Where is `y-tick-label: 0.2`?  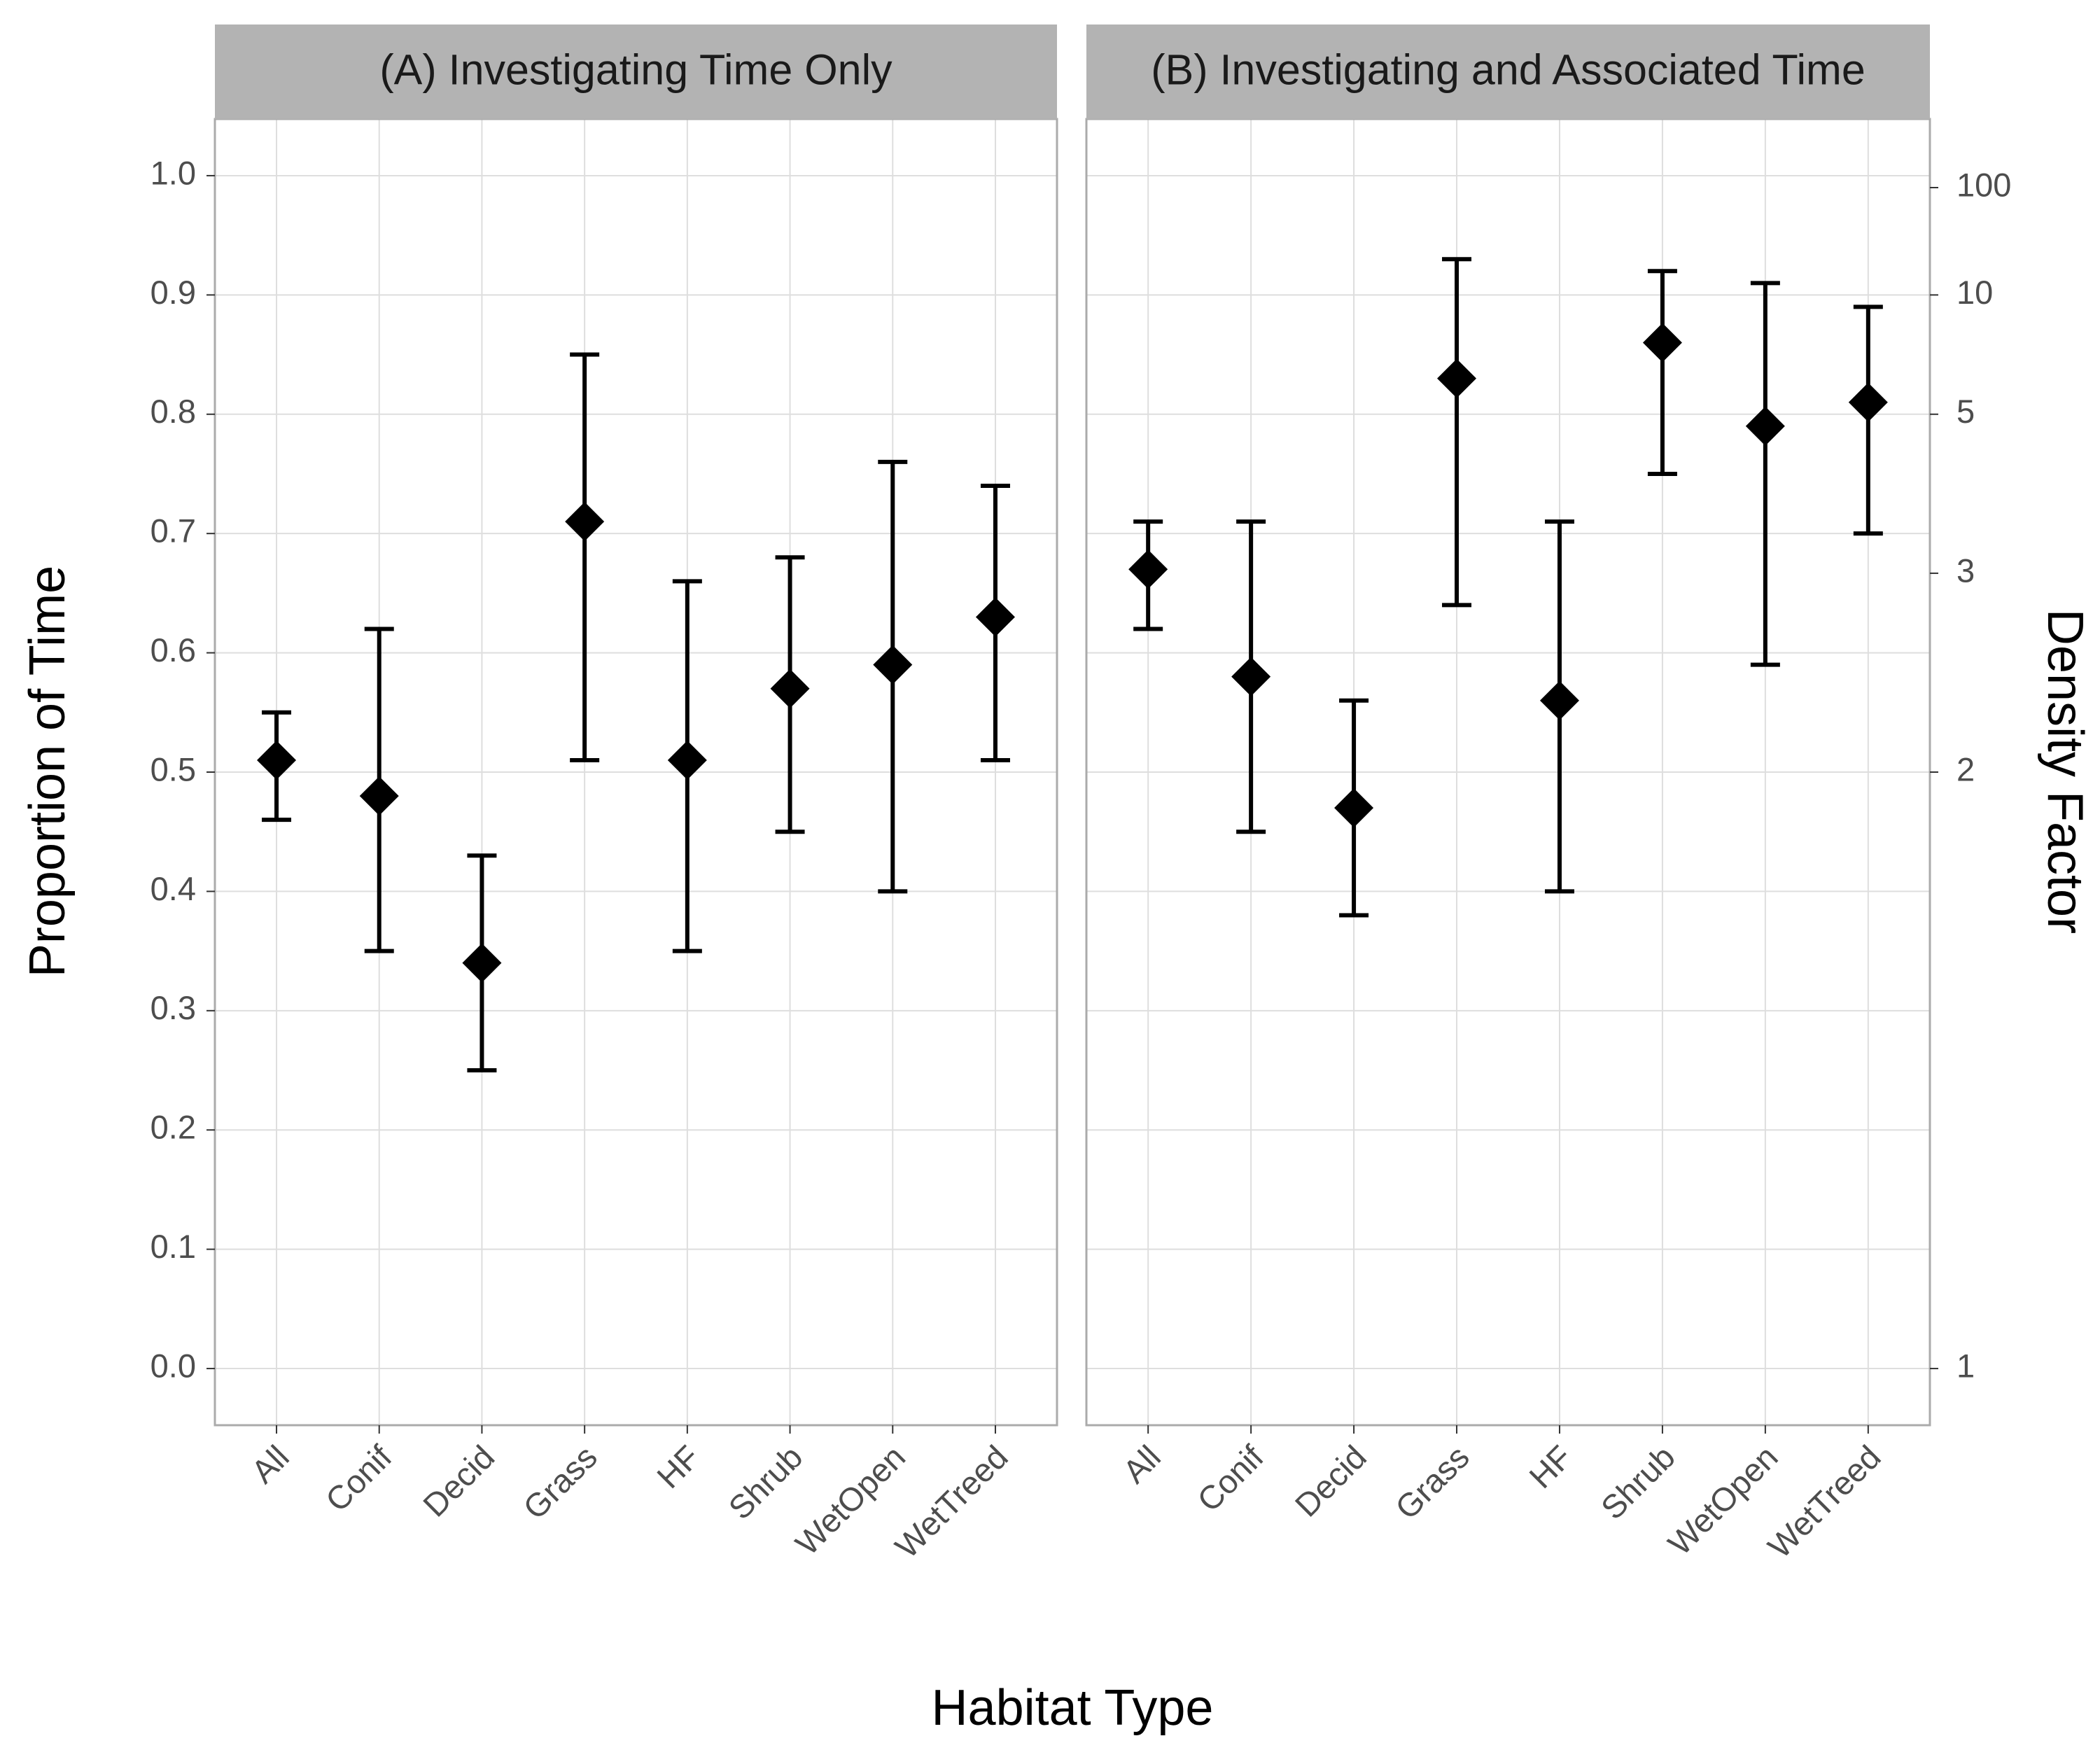
y-tick-label: 0.2 is located at coordinates (173, 1127).